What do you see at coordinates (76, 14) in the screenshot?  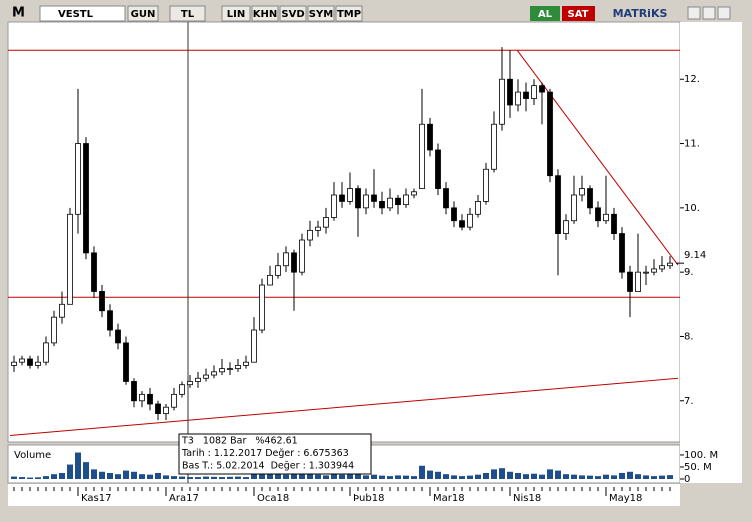 I see `symbol: VESTL` at bounding box center [76, 14].